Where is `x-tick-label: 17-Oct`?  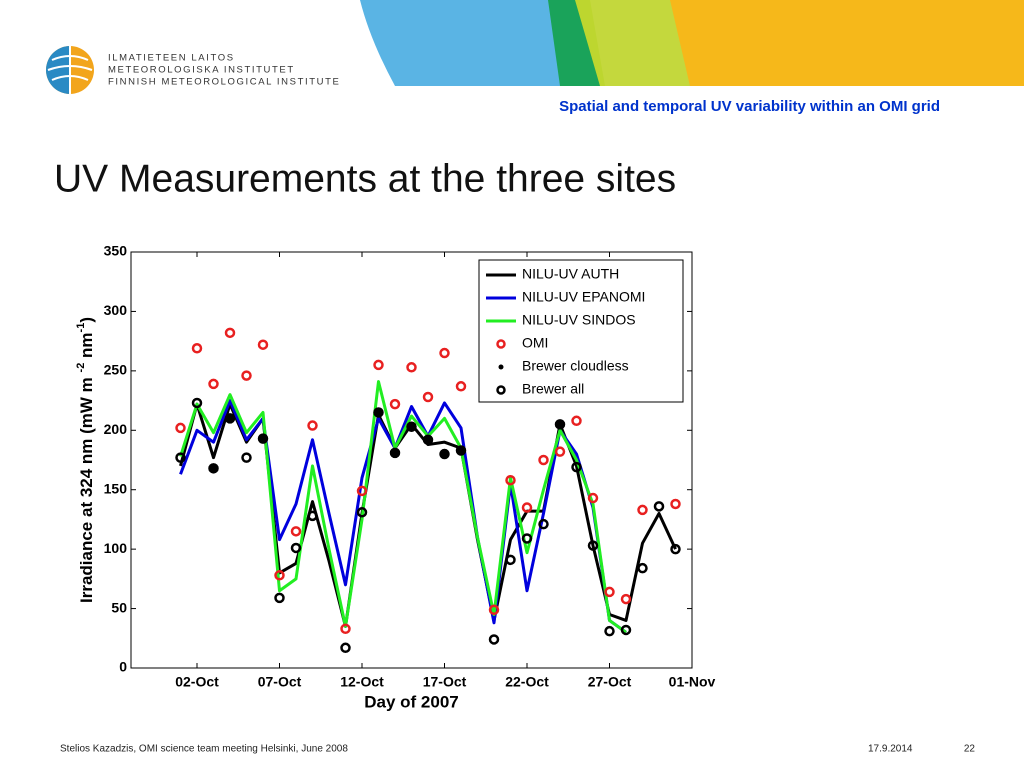
x-tick-label: 17-Oct is located at coordinates (445, 682).